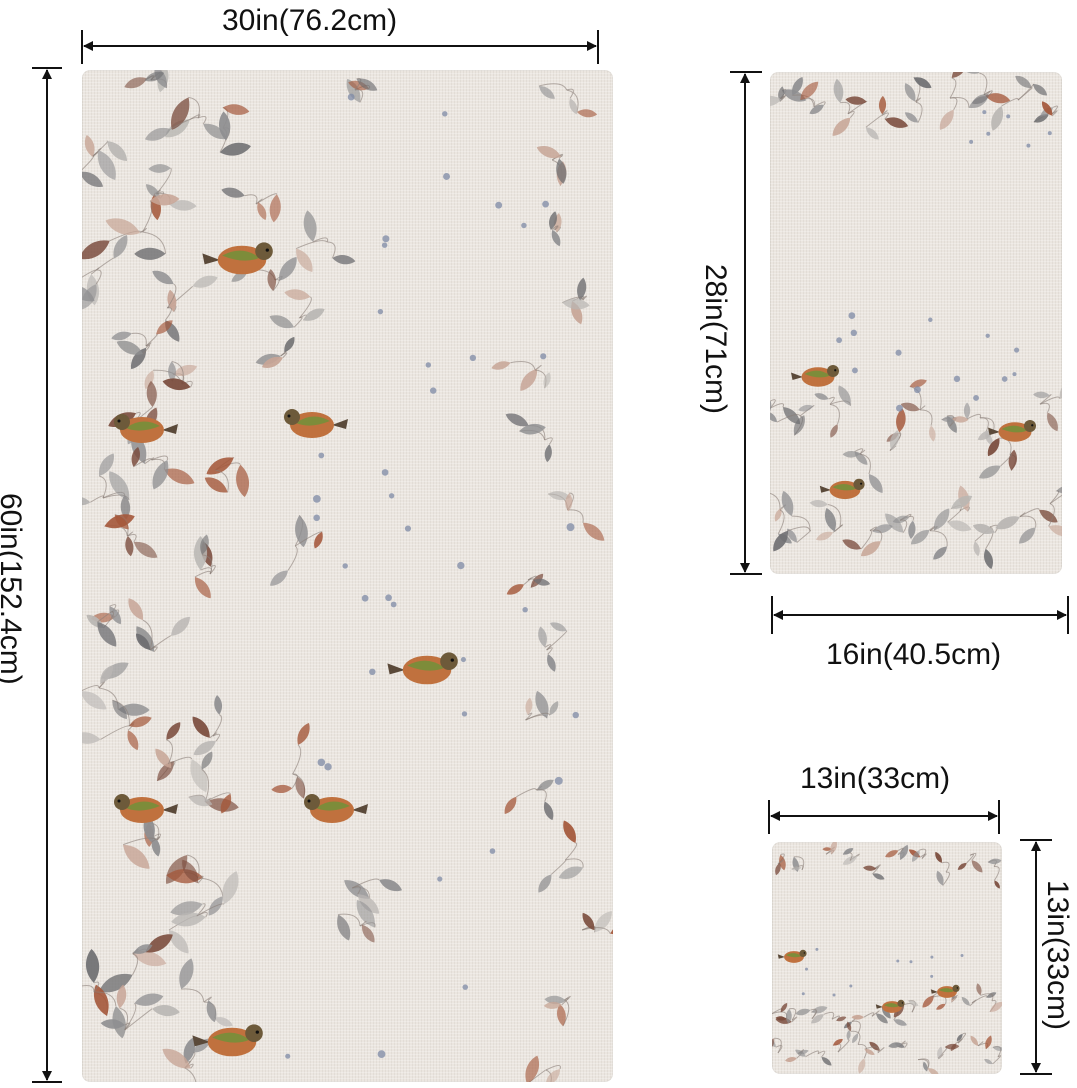 This screenshot has width=1077, height=1088. I want to click on bath-height-label: 60in(152.4cm), so click(13, 589).